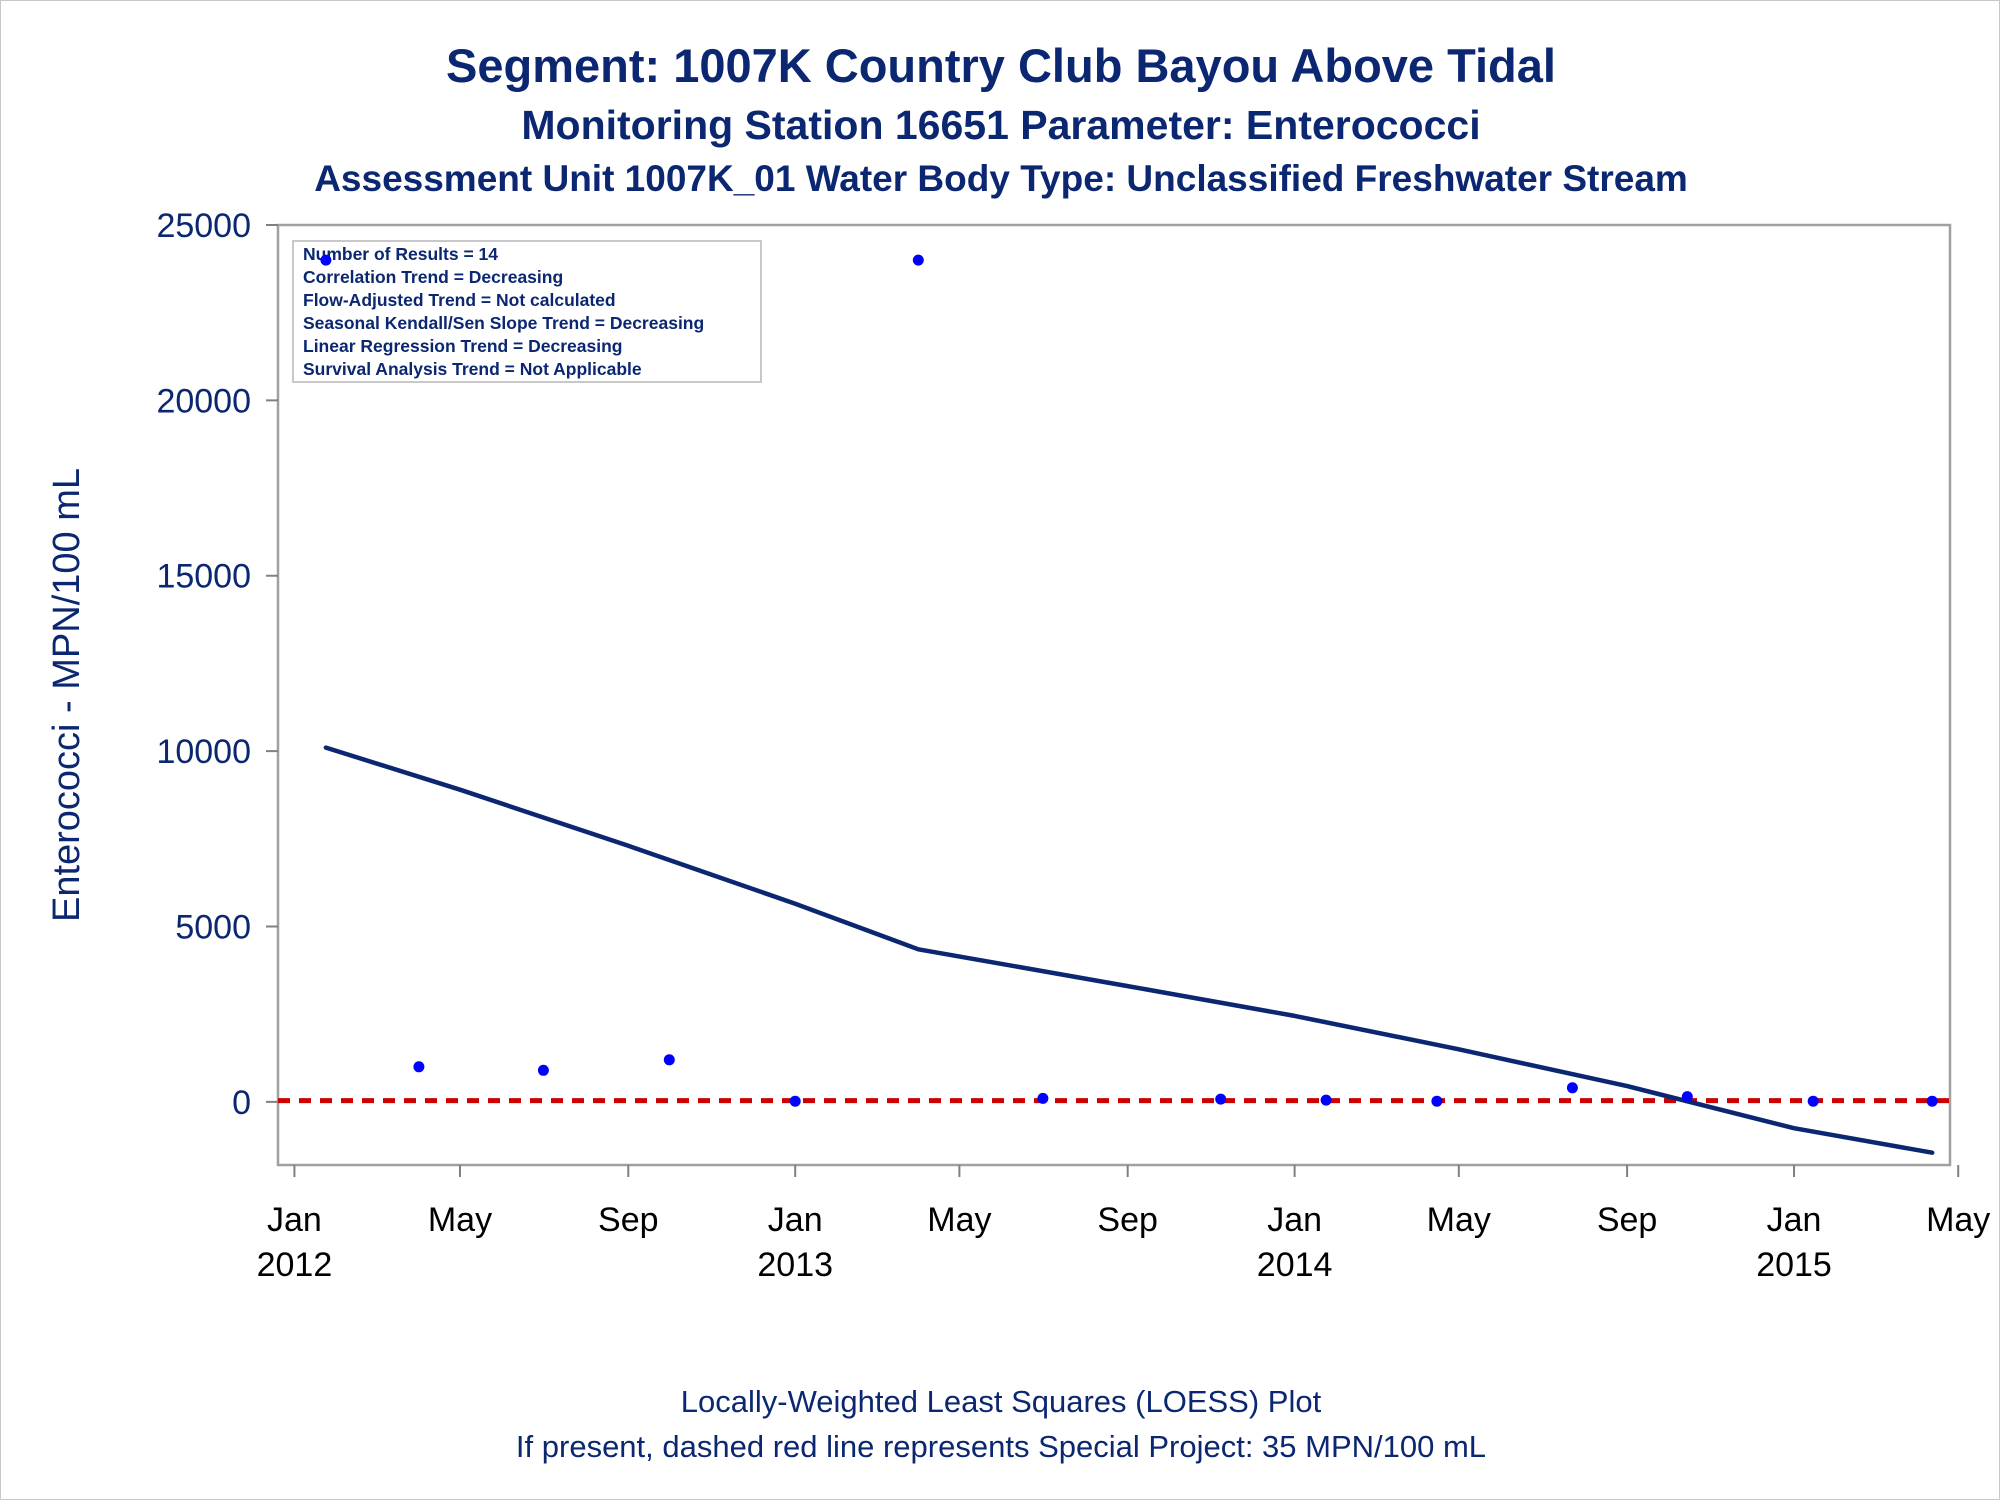 The width and height of the screenshot is (2000, 1501). Describe the element at coordinates (433, 277) in the screenshot. I see `stat-correlation-trend: Correlation Trend = Decreasing` at that location.